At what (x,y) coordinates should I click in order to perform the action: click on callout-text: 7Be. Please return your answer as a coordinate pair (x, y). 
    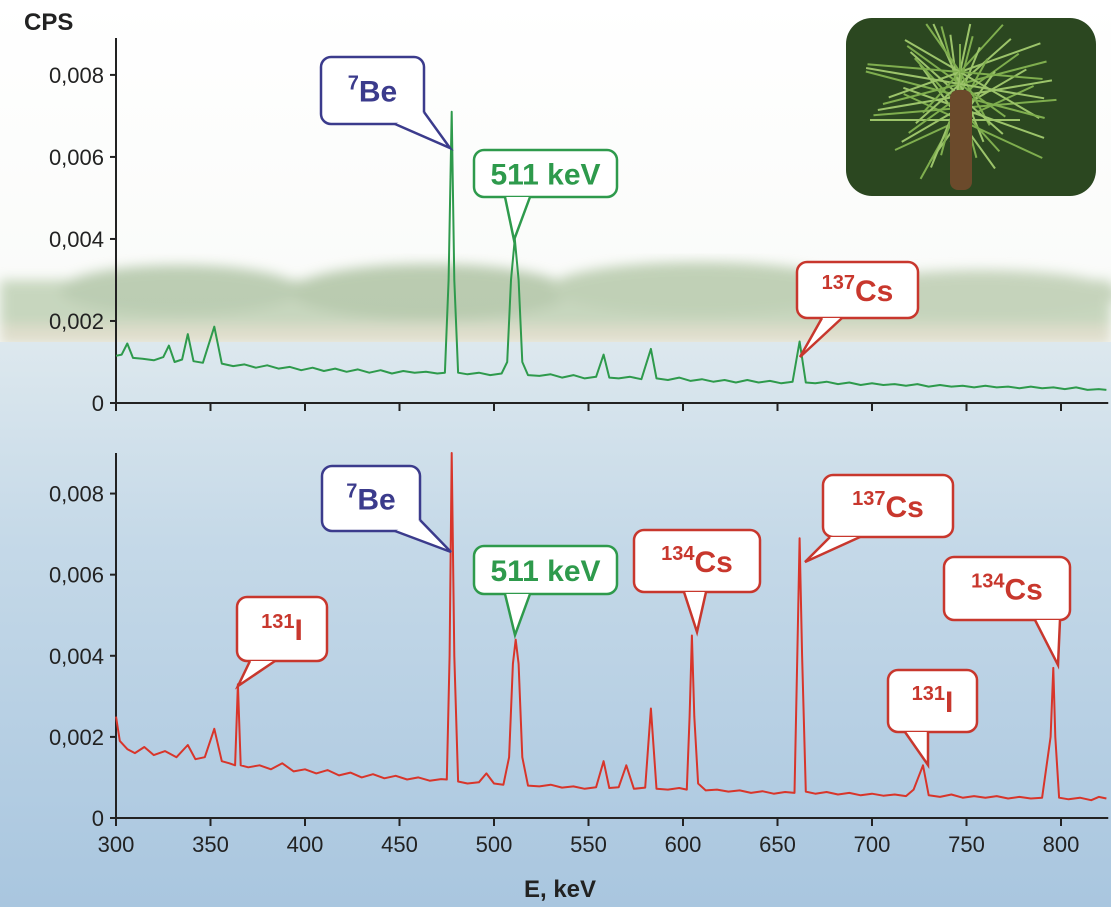
    Looking at the image, I should click on (370, 499).